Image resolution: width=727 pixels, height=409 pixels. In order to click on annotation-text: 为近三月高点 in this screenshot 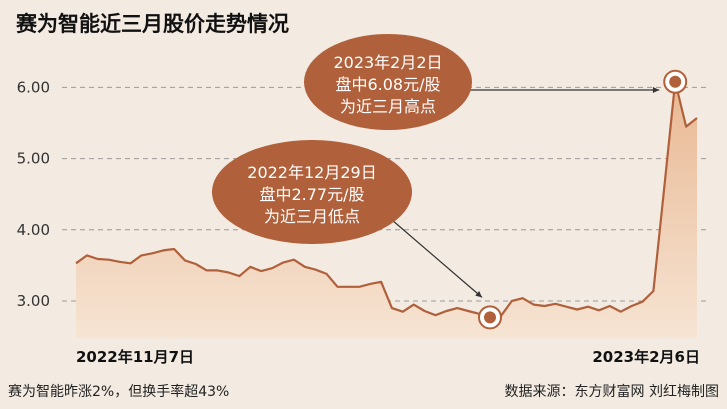, I will do `click(388, 106)`.